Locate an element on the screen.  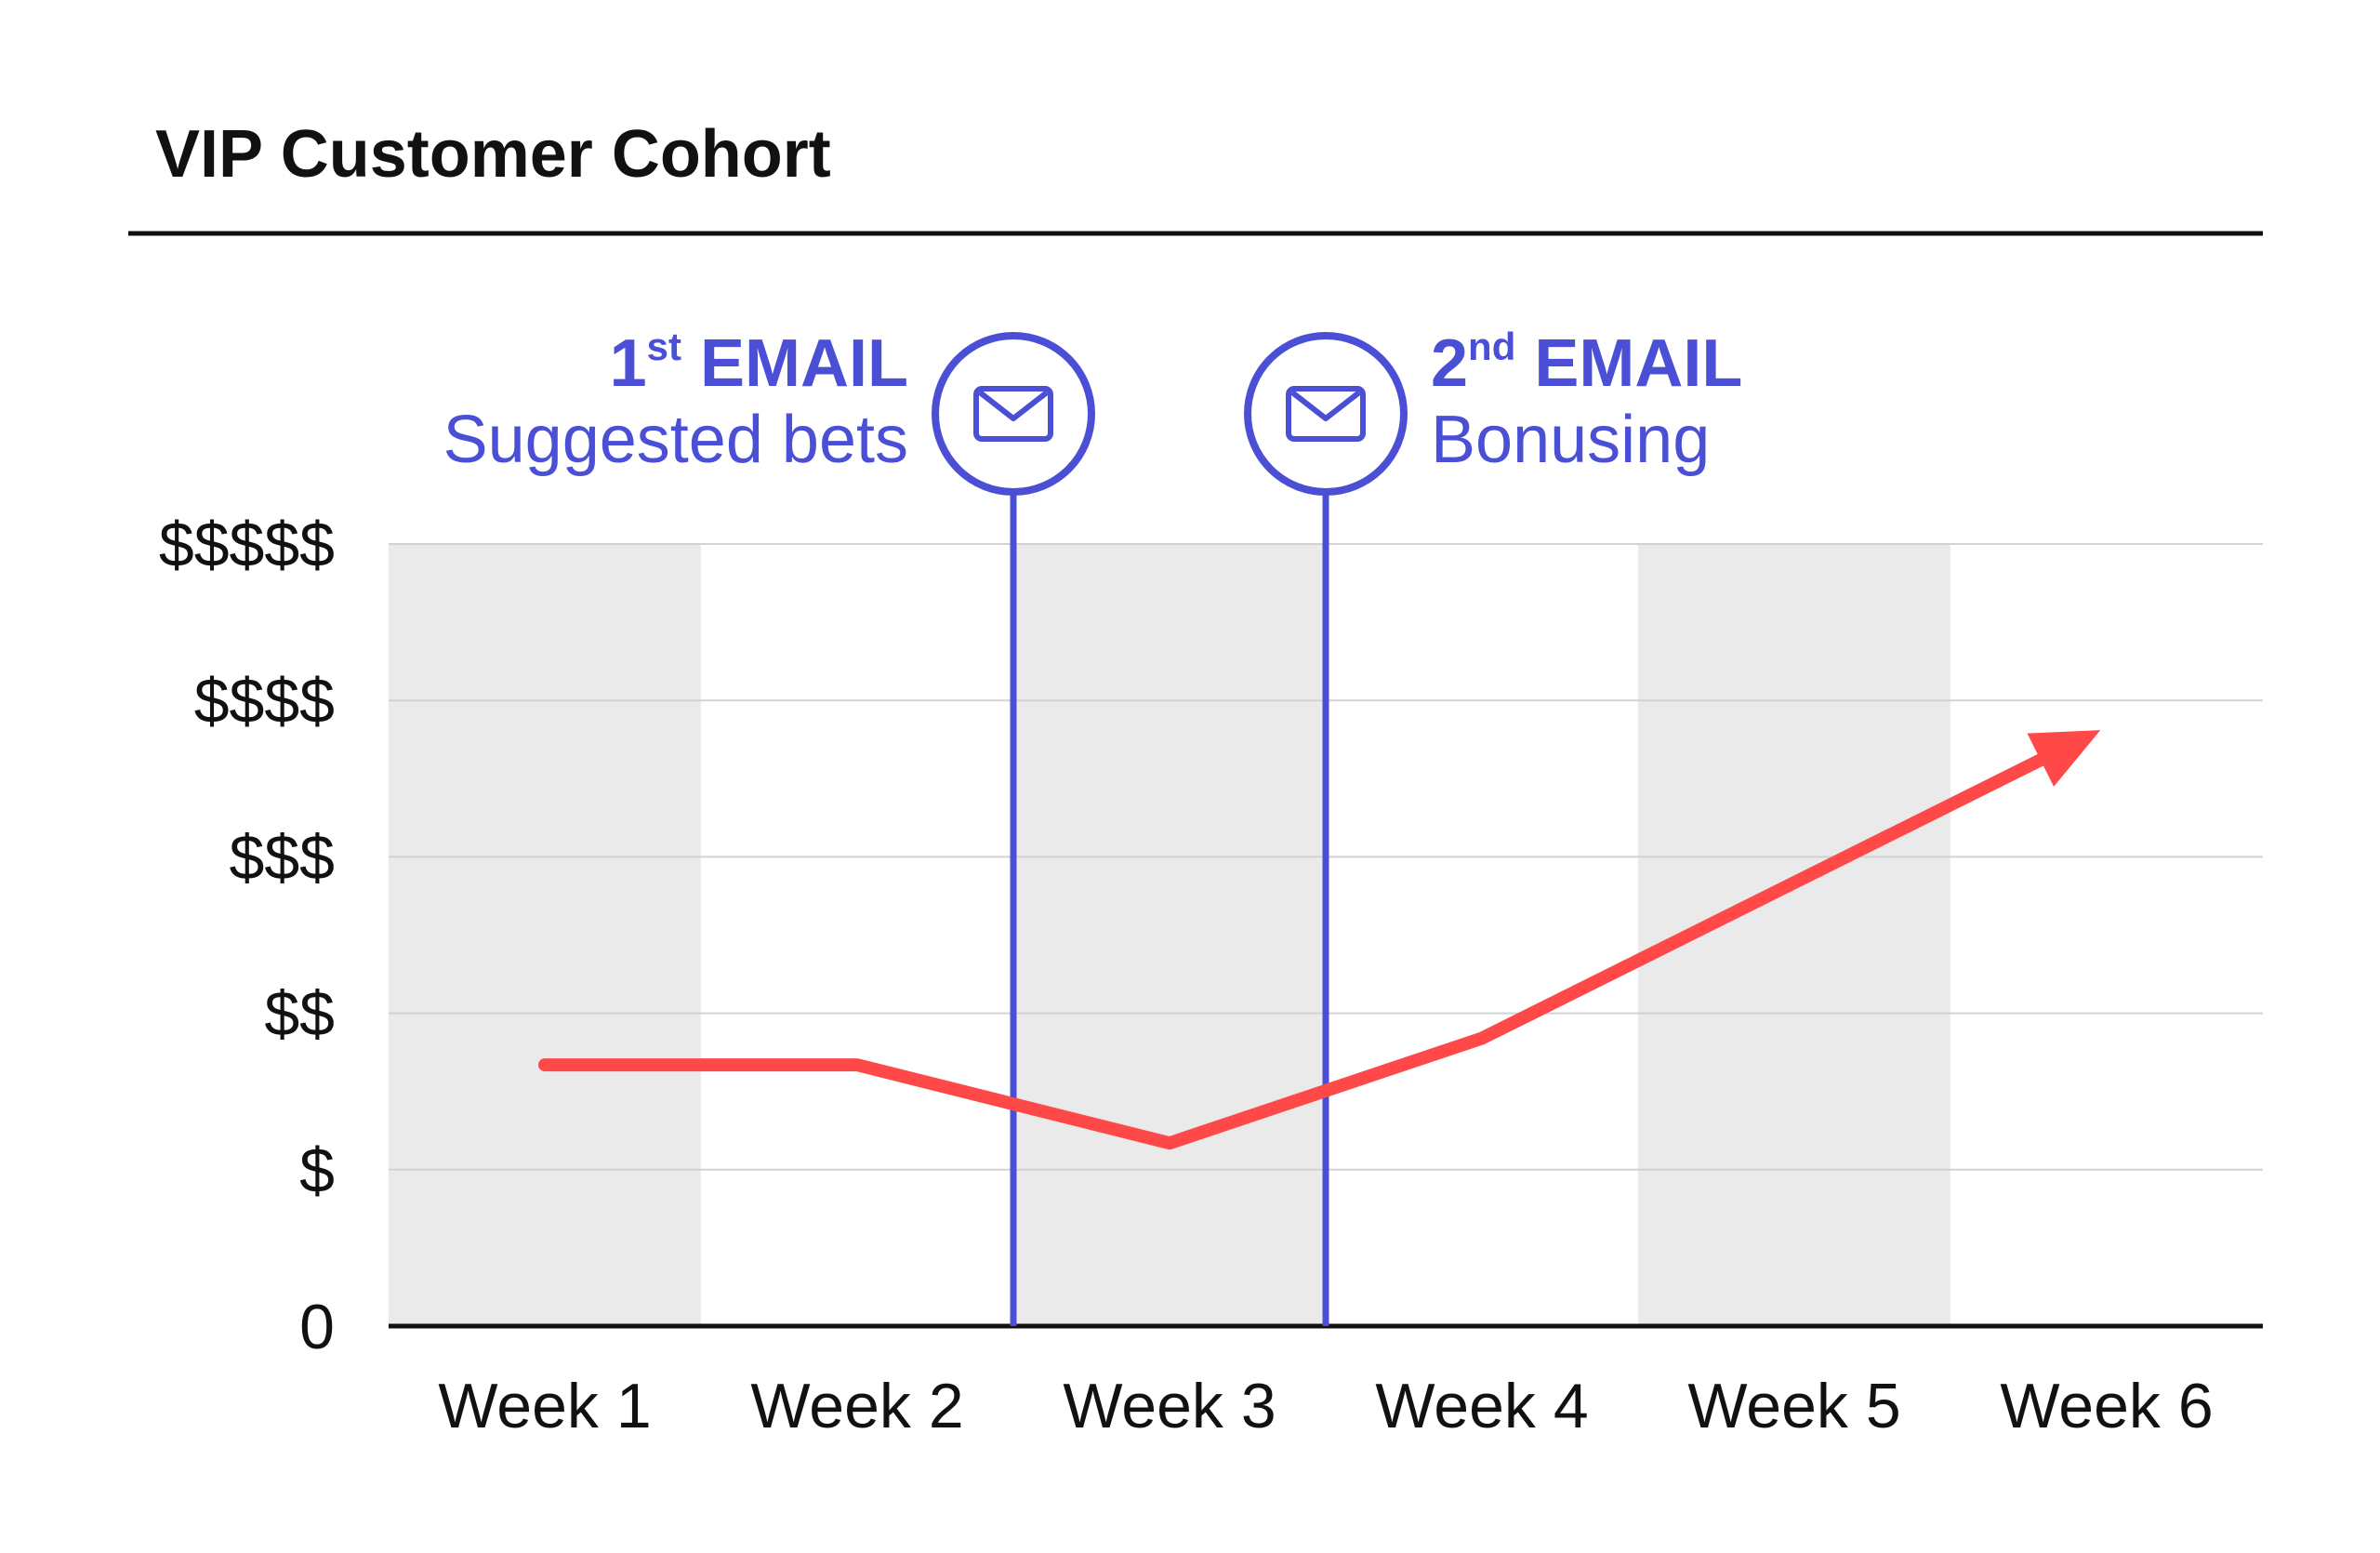
email-subtitle-2: Bonusing is located at coordinates (1570, 440).